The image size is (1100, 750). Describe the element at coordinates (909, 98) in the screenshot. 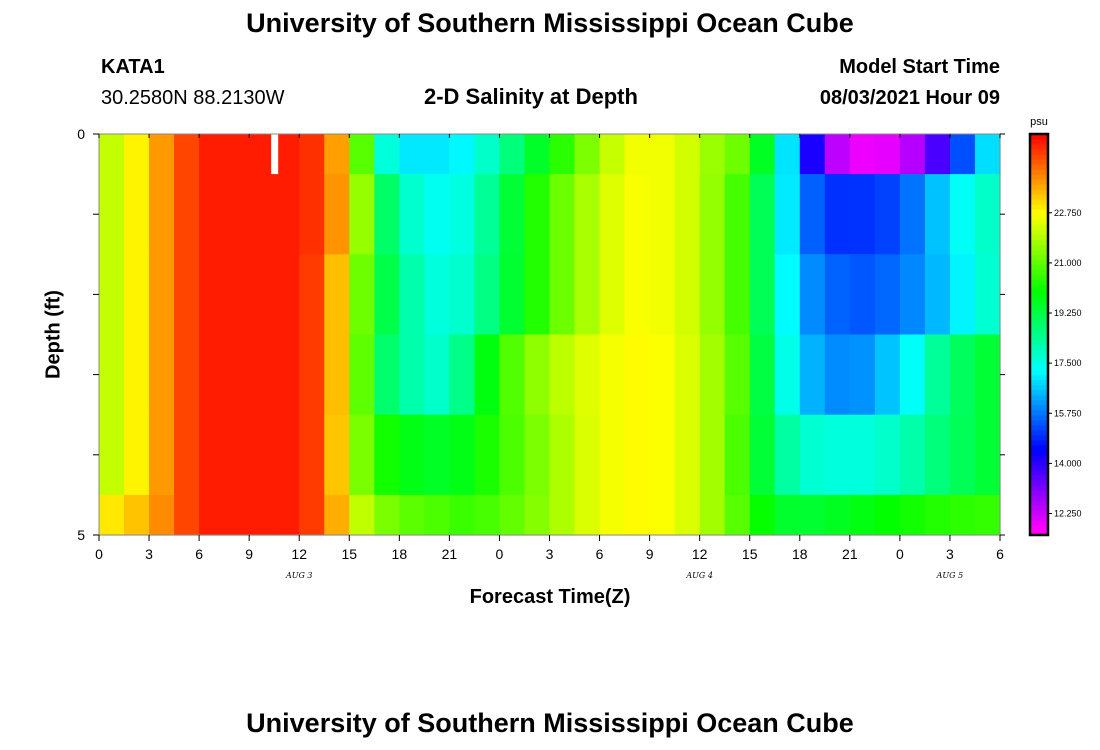

I see `model-start-time: 08/03/2021 Hour 09` at that location.